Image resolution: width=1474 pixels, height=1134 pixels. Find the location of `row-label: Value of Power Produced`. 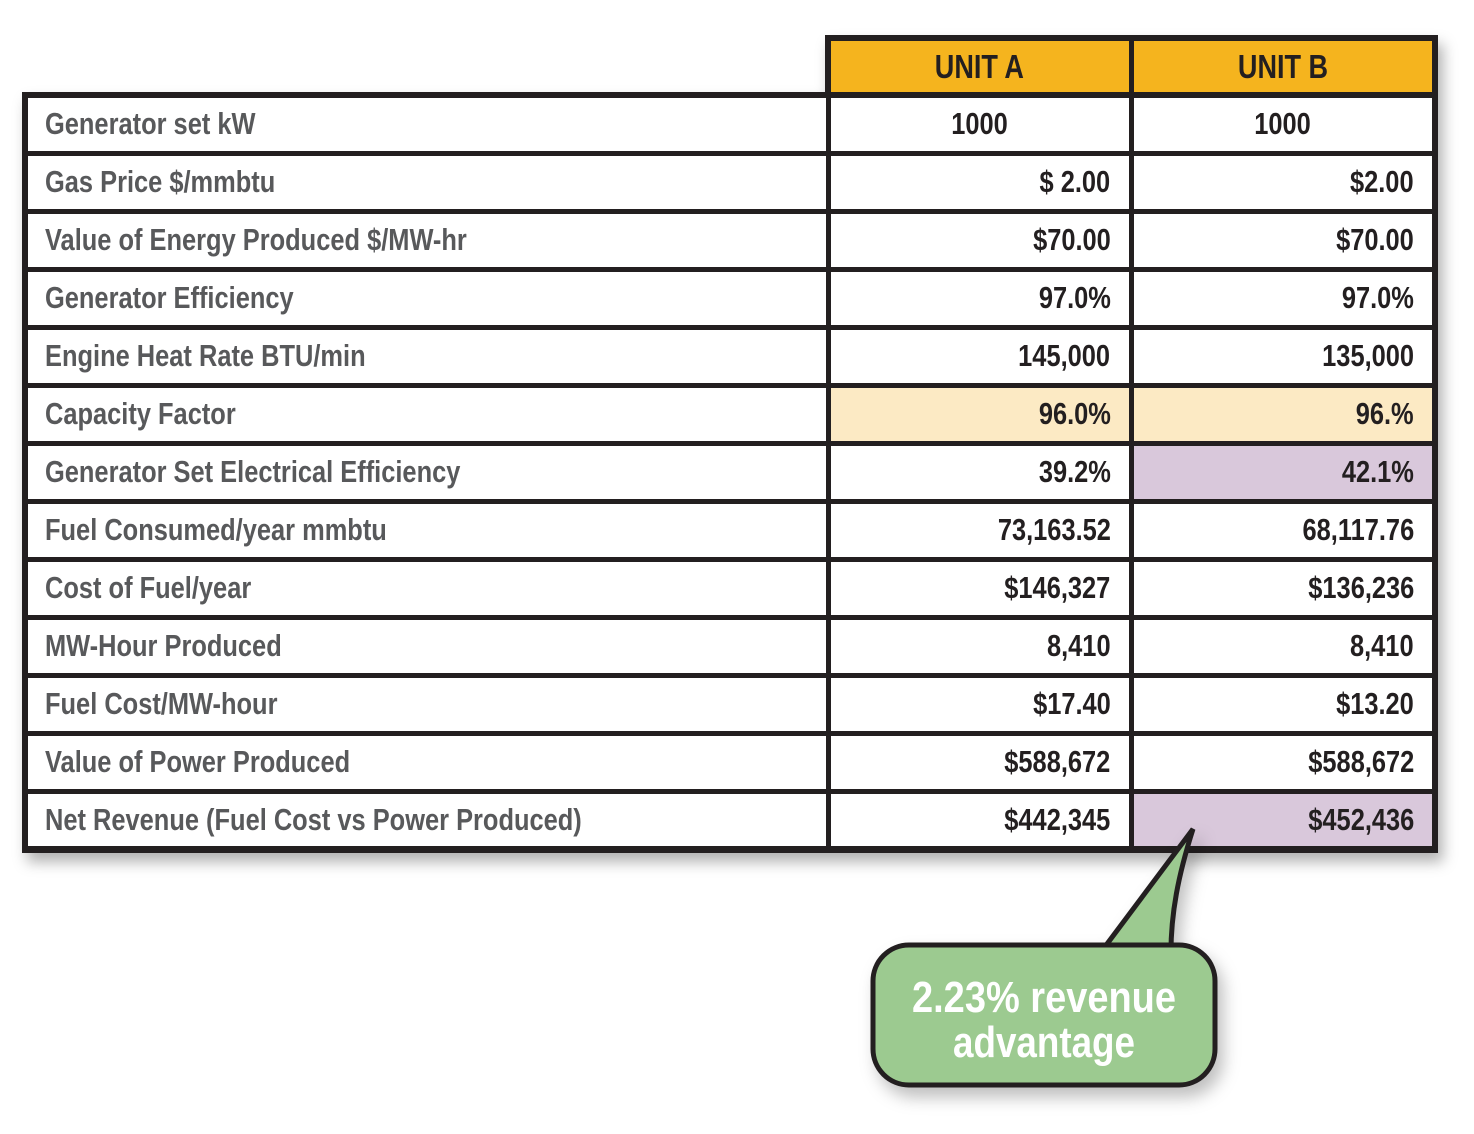

row-label: Value of Power Produced is located at coordinates (426, 762).